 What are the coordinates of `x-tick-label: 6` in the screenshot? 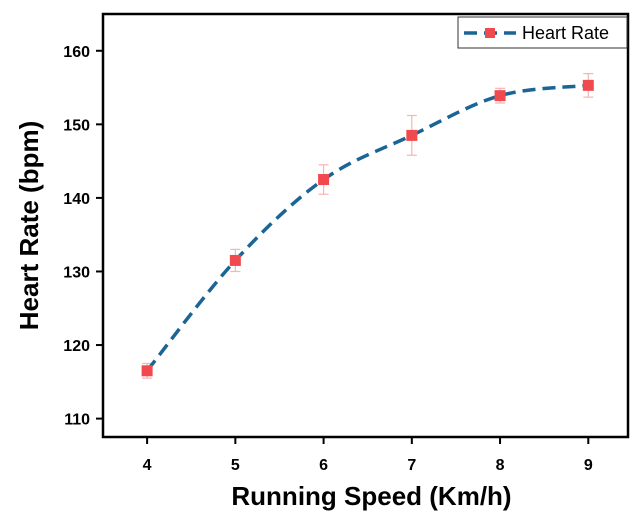 It's located at (323, 465).